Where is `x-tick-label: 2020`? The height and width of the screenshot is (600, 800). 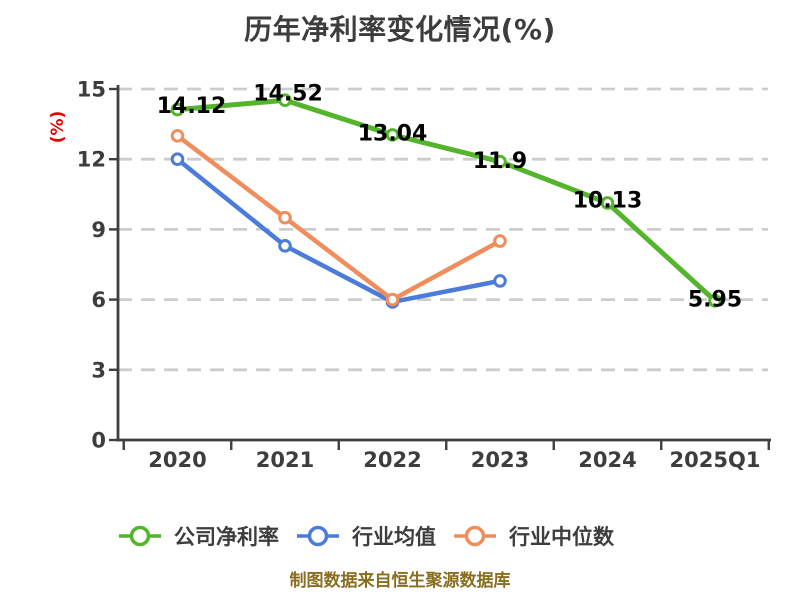 x-tick-label: 2020 is located at coordinates (177, 460).